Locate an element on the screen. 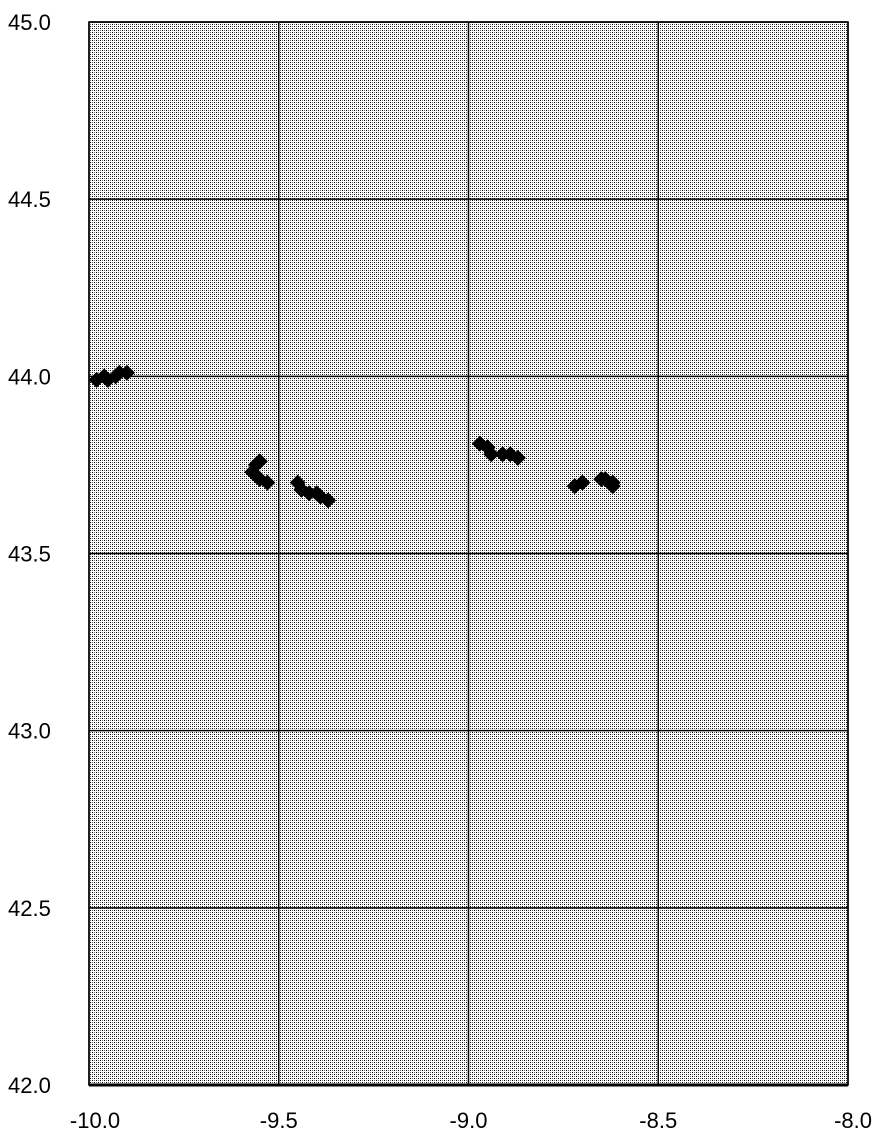  x-tick-label: -8.0 is located at coordinates (853, 1120).